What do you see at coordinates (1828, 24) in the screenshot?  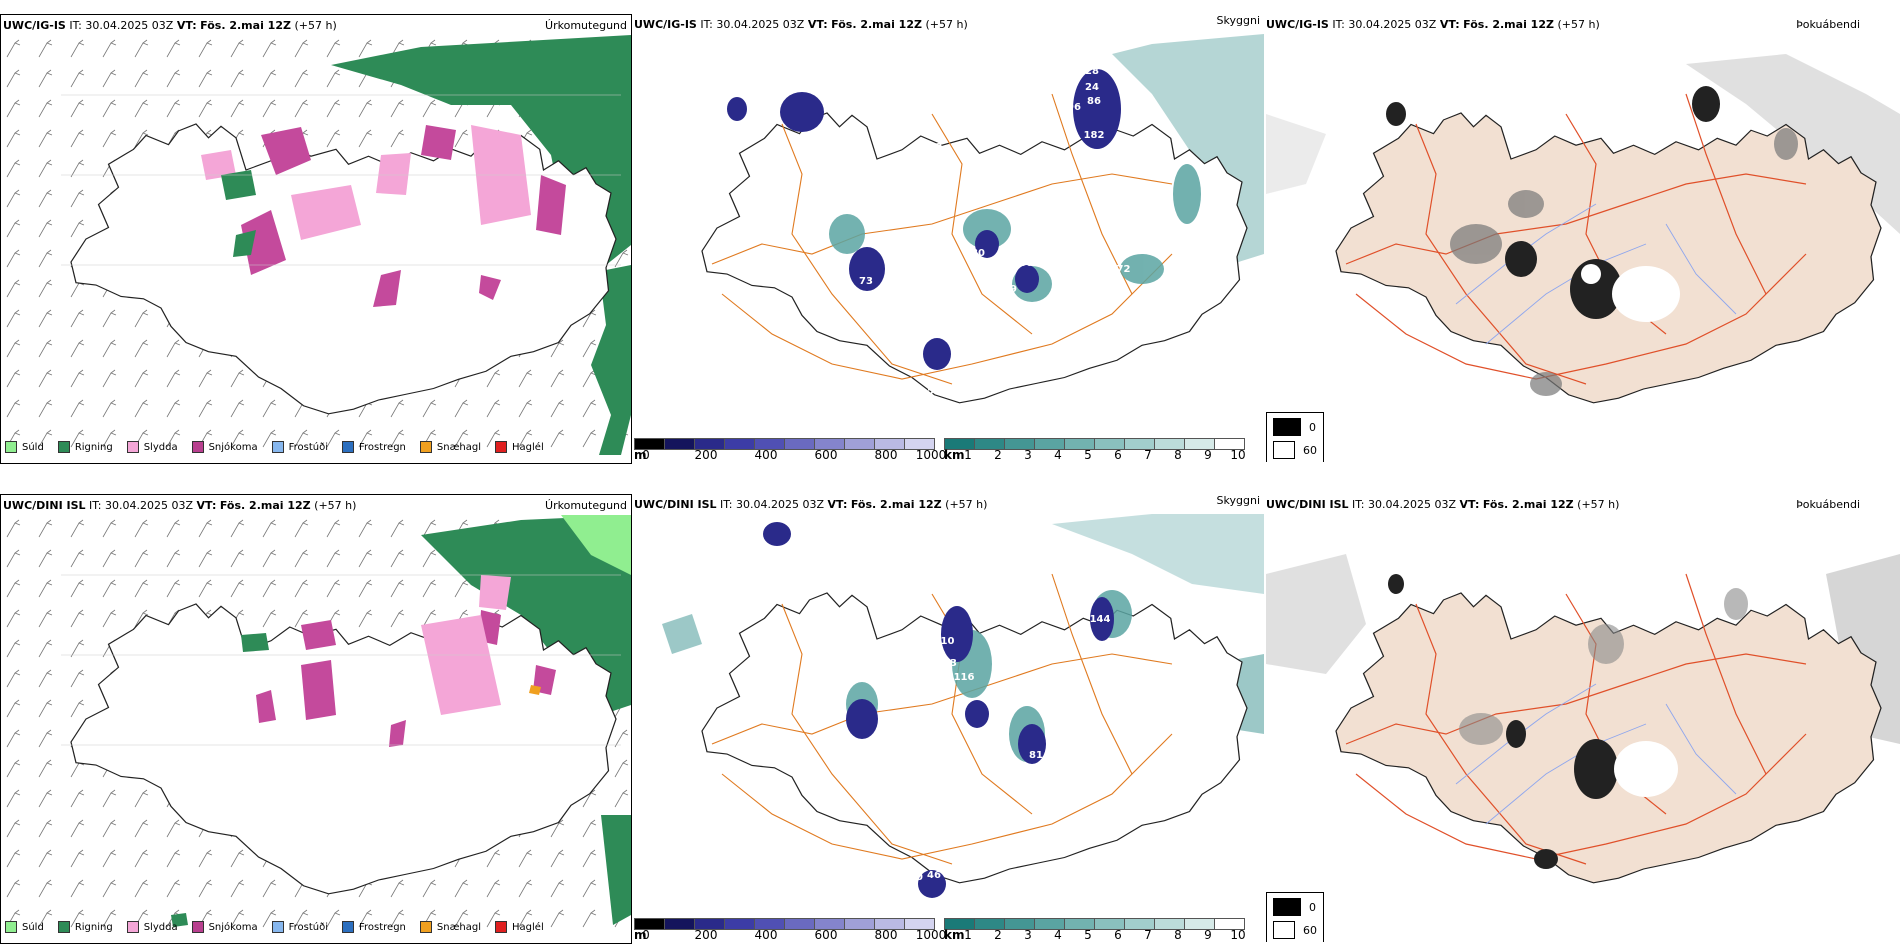 I see `panel-title: Þokuábendi` at bounding box center [1828, 24].